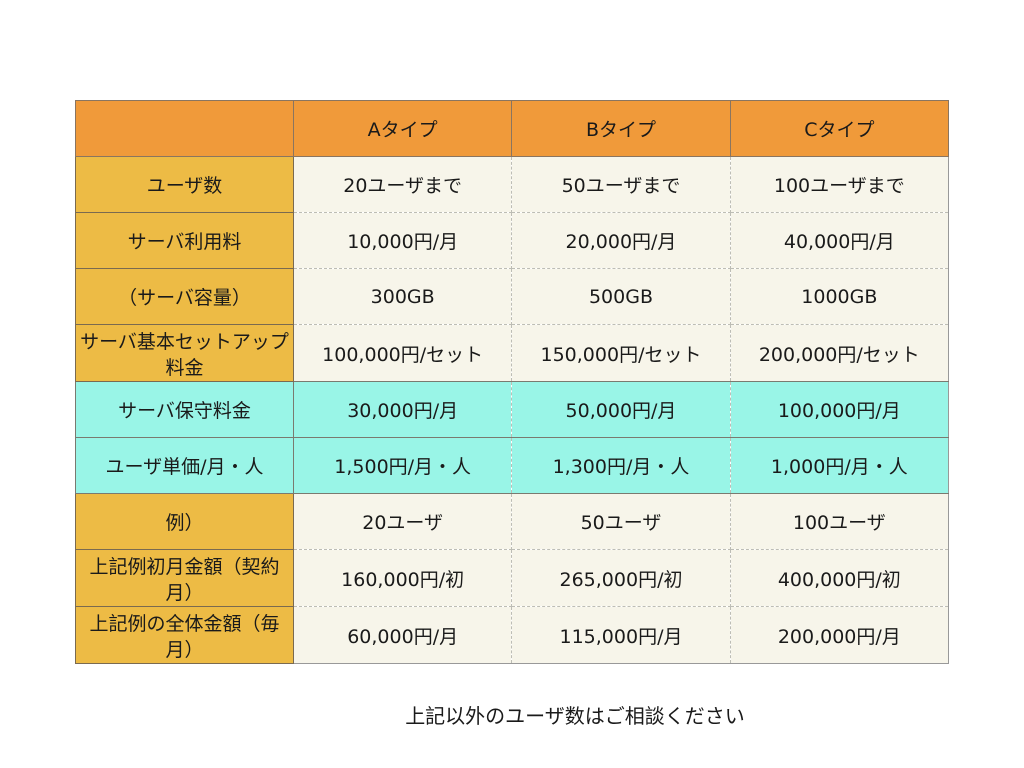  What do you see at coordinates (402, 296) in the screenshot?
I see `table-cell: 300GB` at bounding box center [402, 296].